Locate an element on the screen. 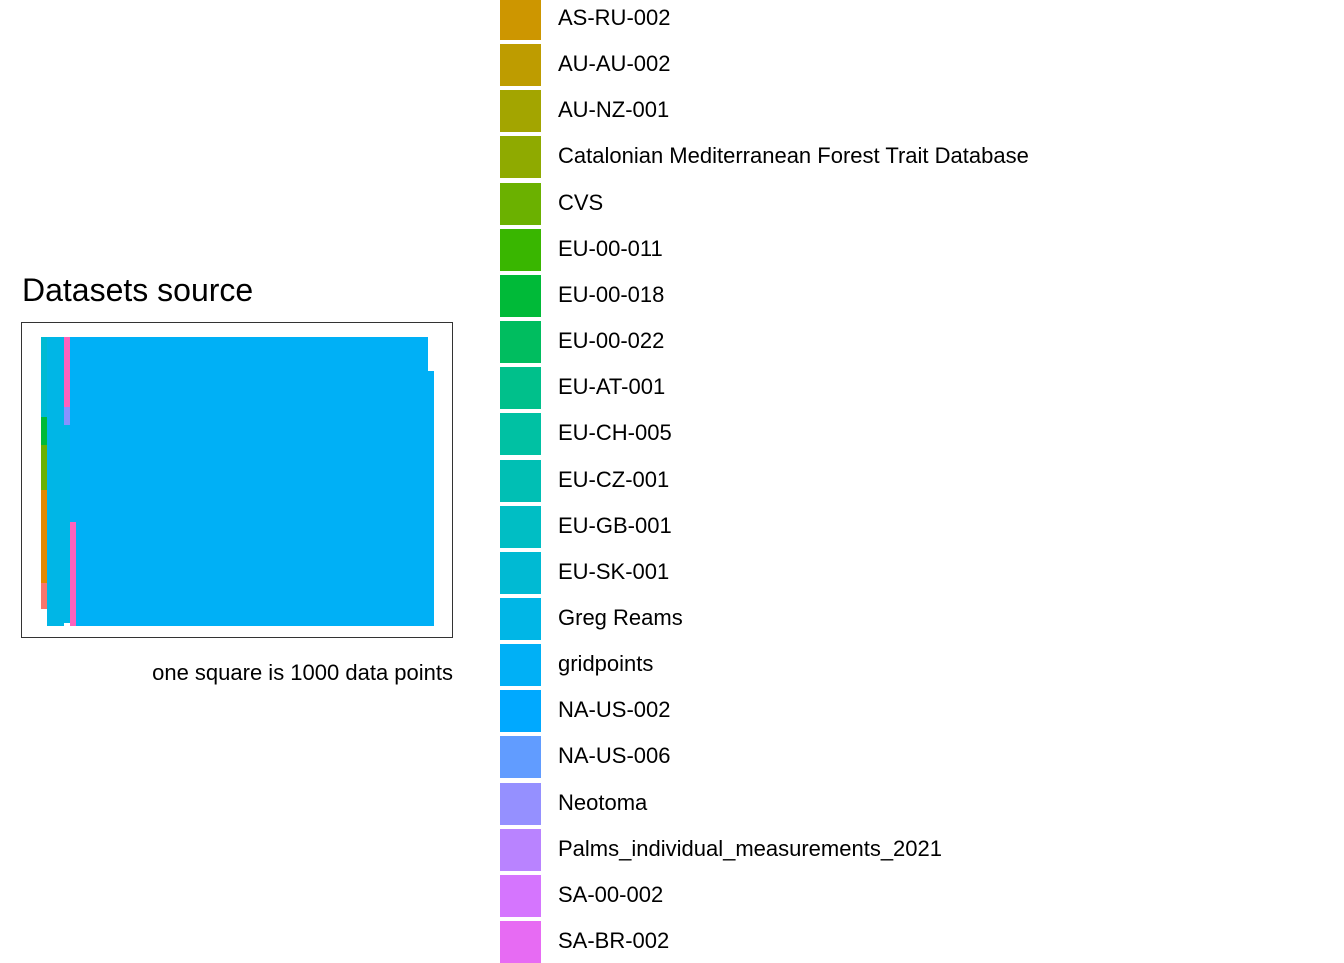  legend-label: EU-CH-005 is located at coordinates (615, 432).